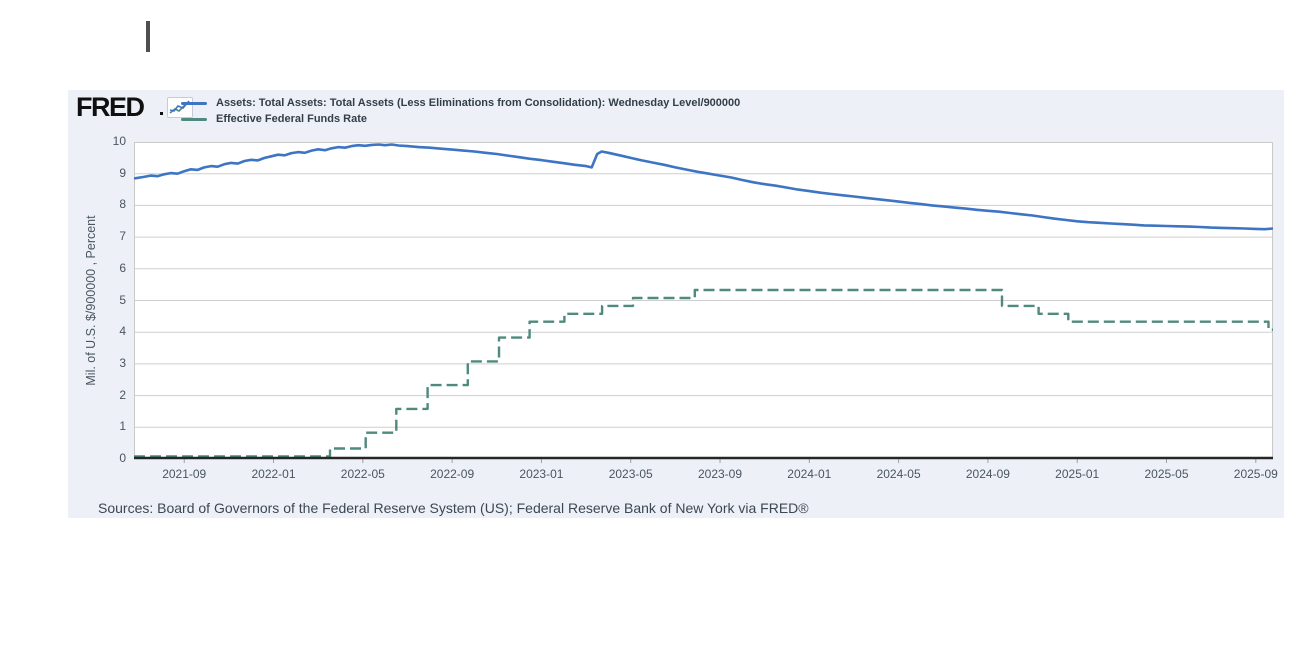 The width and height of the screenshot is (1312, 651). Describe the element at coordinates (122, 267) in the screenshot. I see `y-tick-6: 6` at that location.